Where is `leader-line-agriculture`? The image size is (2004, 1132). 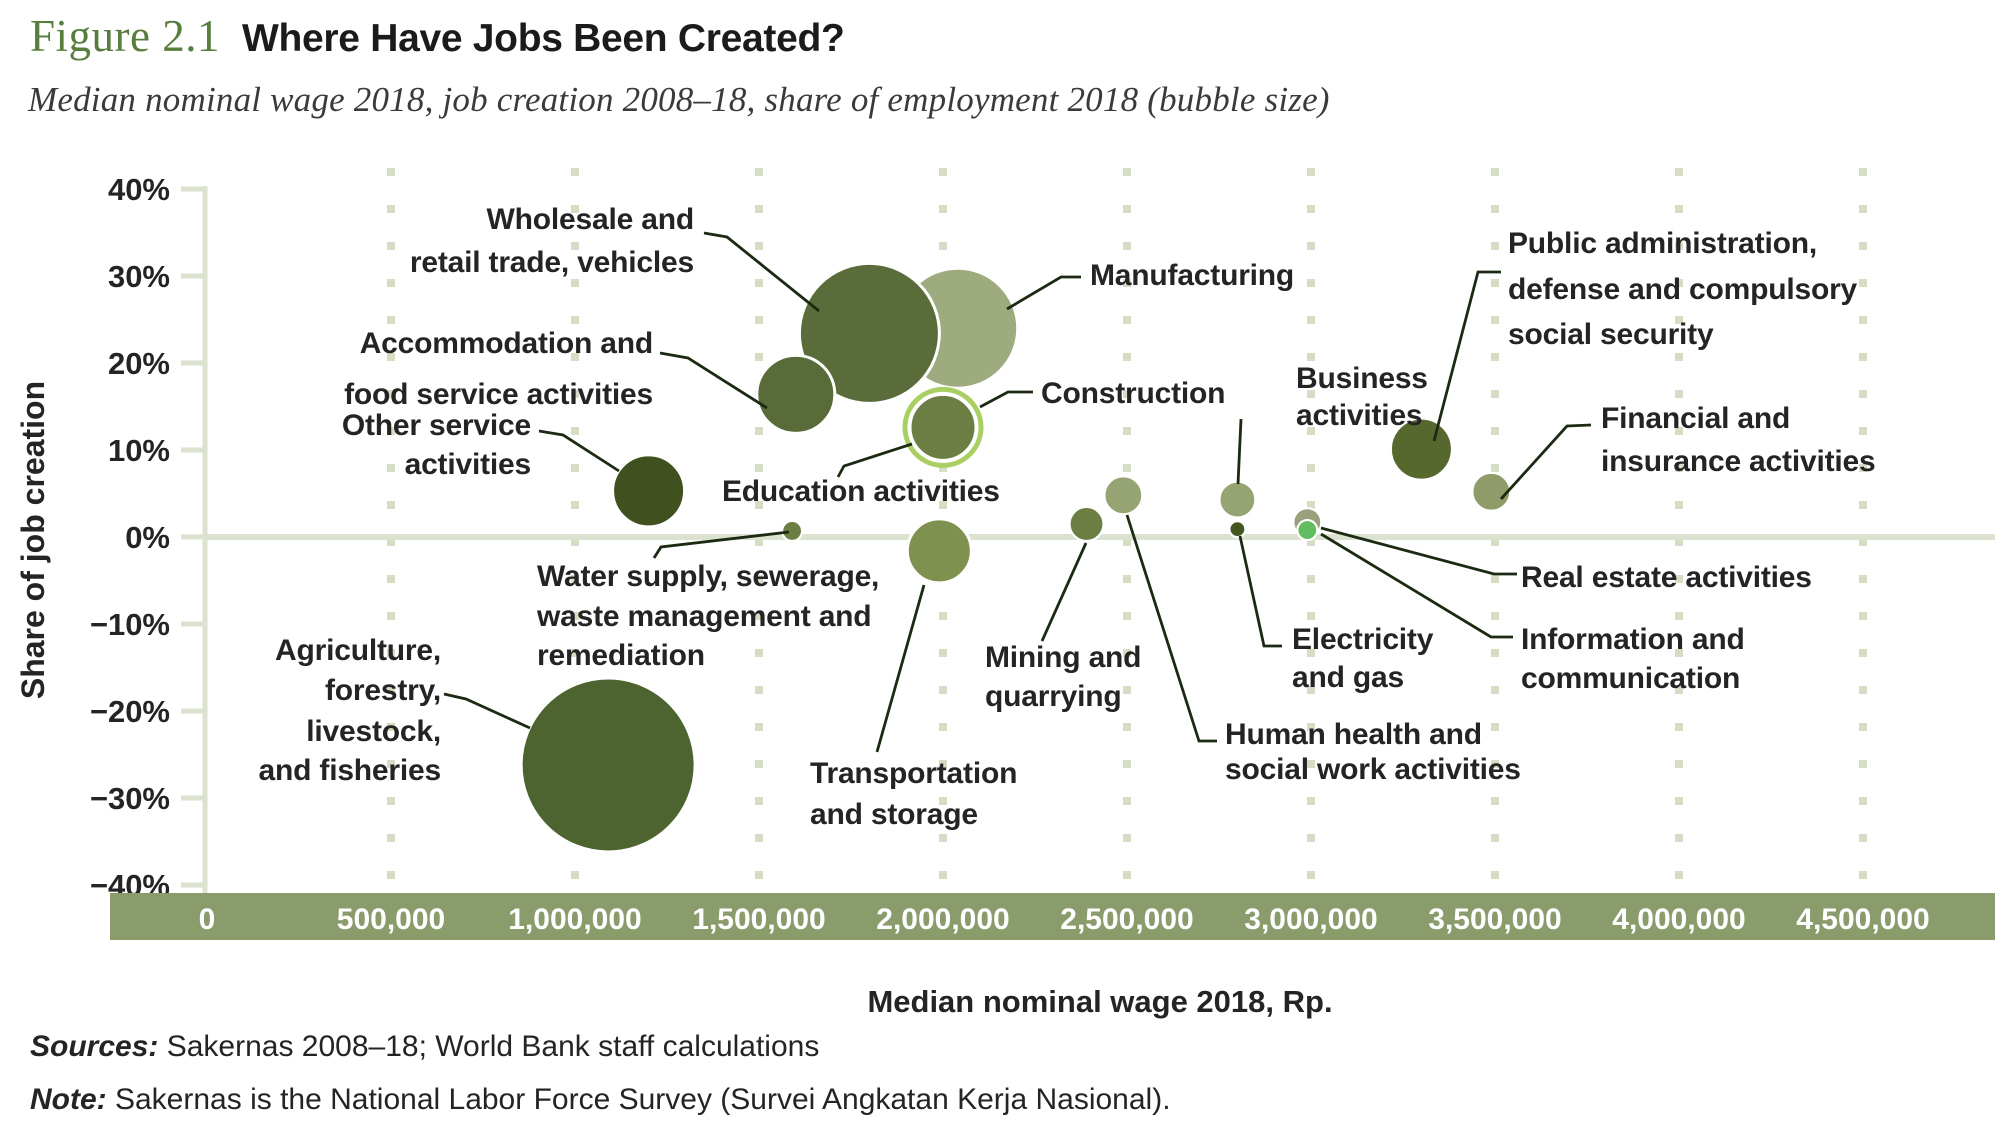 leader-line-agriculture is located at coordinates (487, 711).